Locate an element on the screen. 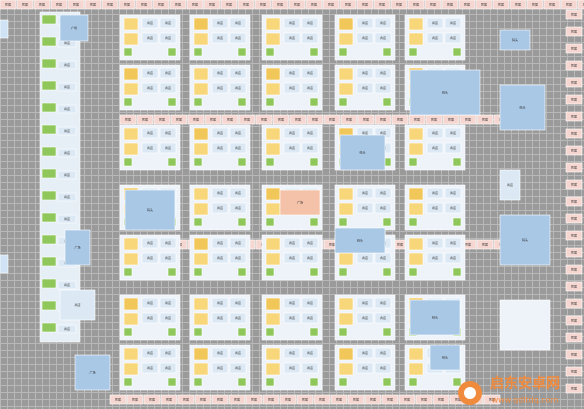  dock-label: 码头 is located at coordinates (445, 92).